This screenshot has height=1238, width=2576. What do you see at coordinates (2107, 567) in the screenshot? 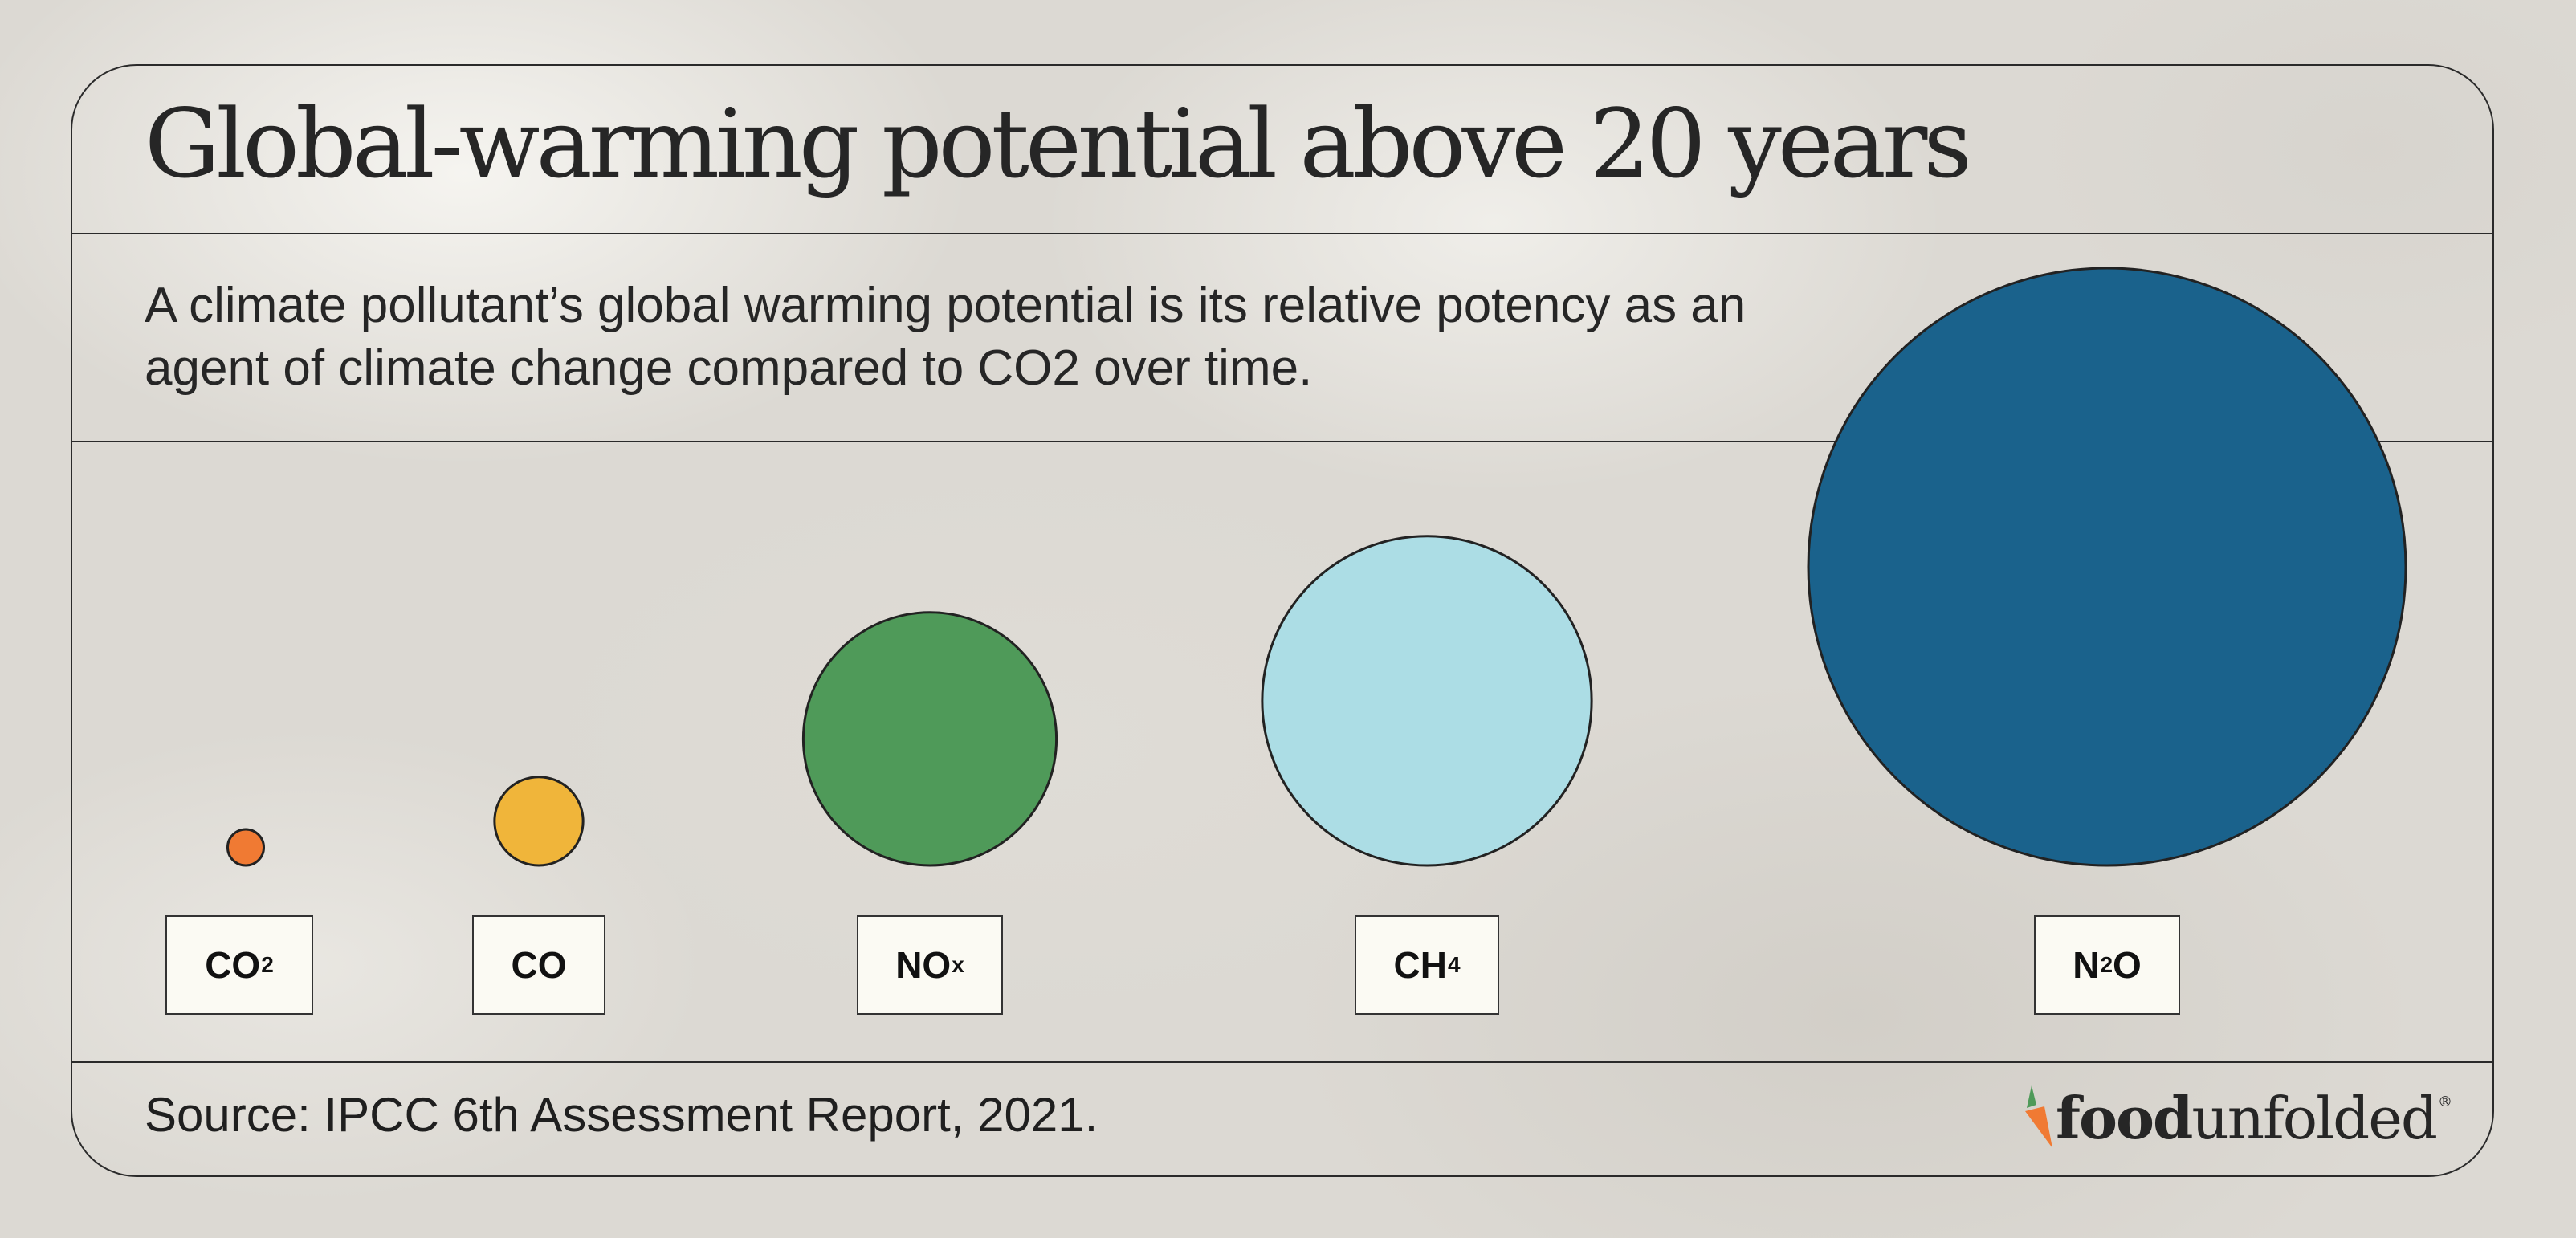
I see `bubble-n2o` at bounding box center [2107, 567].